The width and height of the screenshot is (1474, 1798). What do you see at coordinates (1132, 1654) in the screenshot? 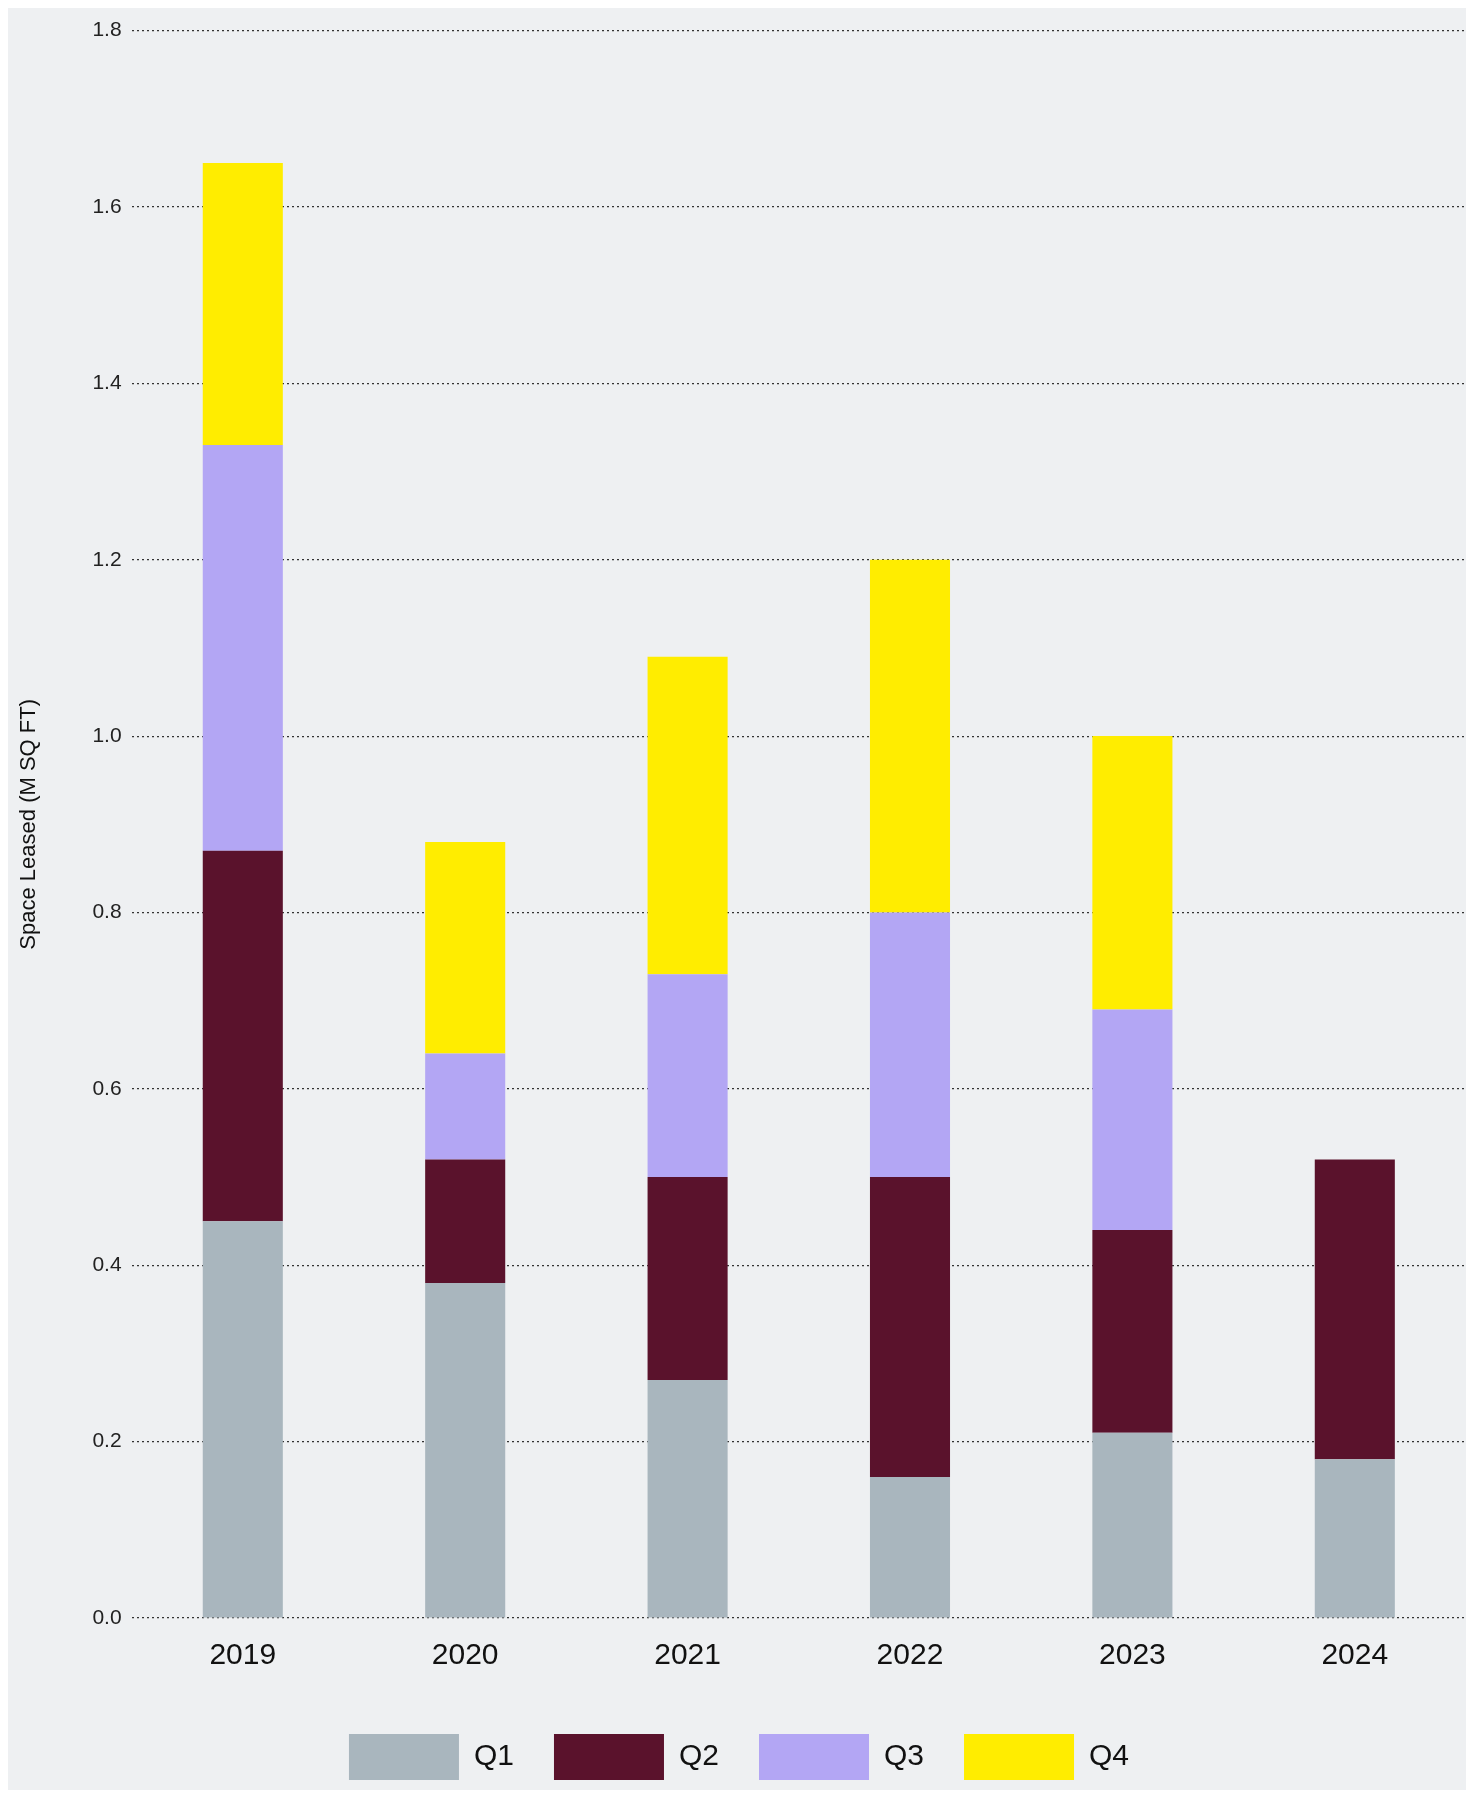
I see `x-tick-label: 2023` at bounding box center [1132, 1654].